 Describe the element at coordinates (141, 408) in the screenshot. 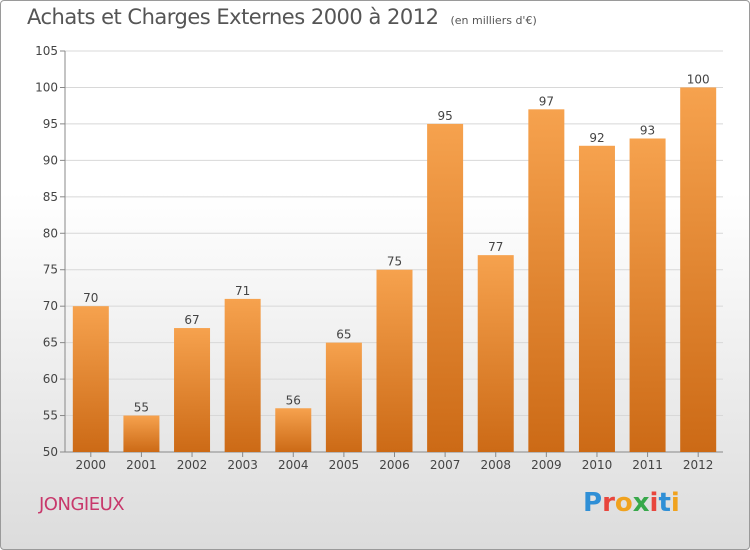

I see `bar-value-label: 55` at that location.